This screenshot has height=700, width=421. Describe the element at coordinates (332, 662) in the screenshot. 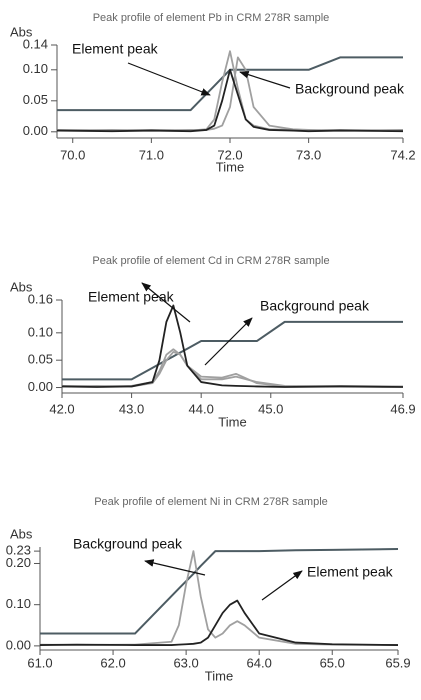

I see `x-tick-label: 65.0` at that location.